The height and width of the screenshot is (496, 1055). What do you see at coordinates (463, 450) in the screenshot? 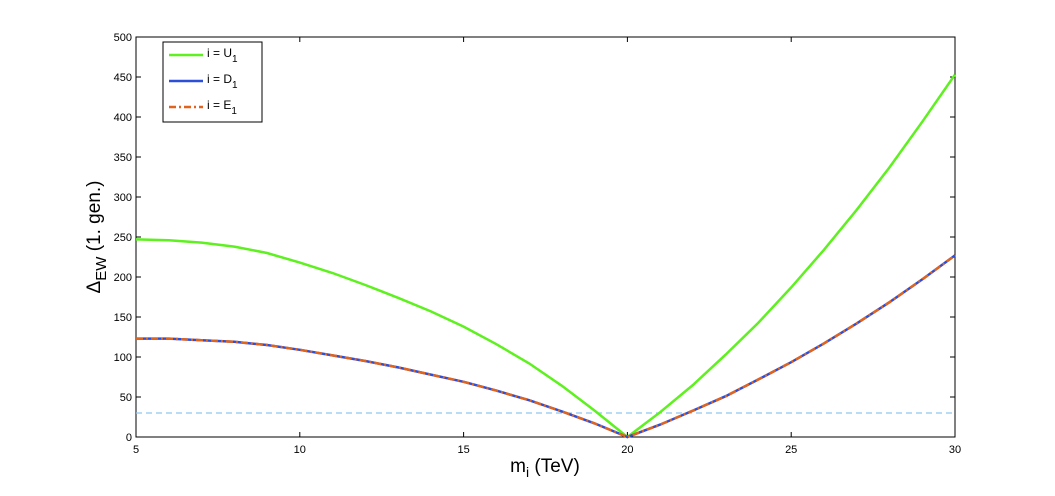
I see `x-tick-label: 15` at bounding box center [463, 450].